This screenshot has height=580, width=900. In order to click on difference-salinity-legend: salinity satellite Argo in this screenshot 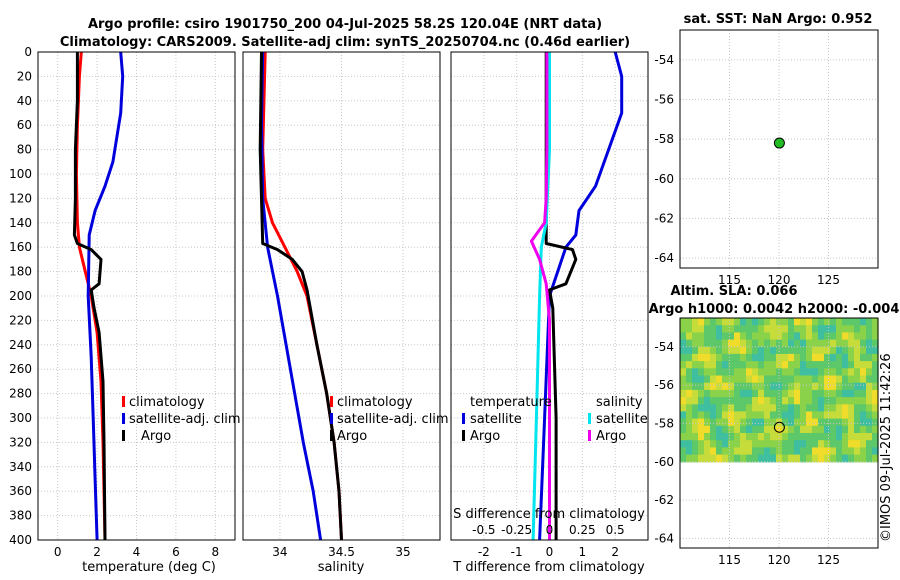, I will do `click(618, 419)`.